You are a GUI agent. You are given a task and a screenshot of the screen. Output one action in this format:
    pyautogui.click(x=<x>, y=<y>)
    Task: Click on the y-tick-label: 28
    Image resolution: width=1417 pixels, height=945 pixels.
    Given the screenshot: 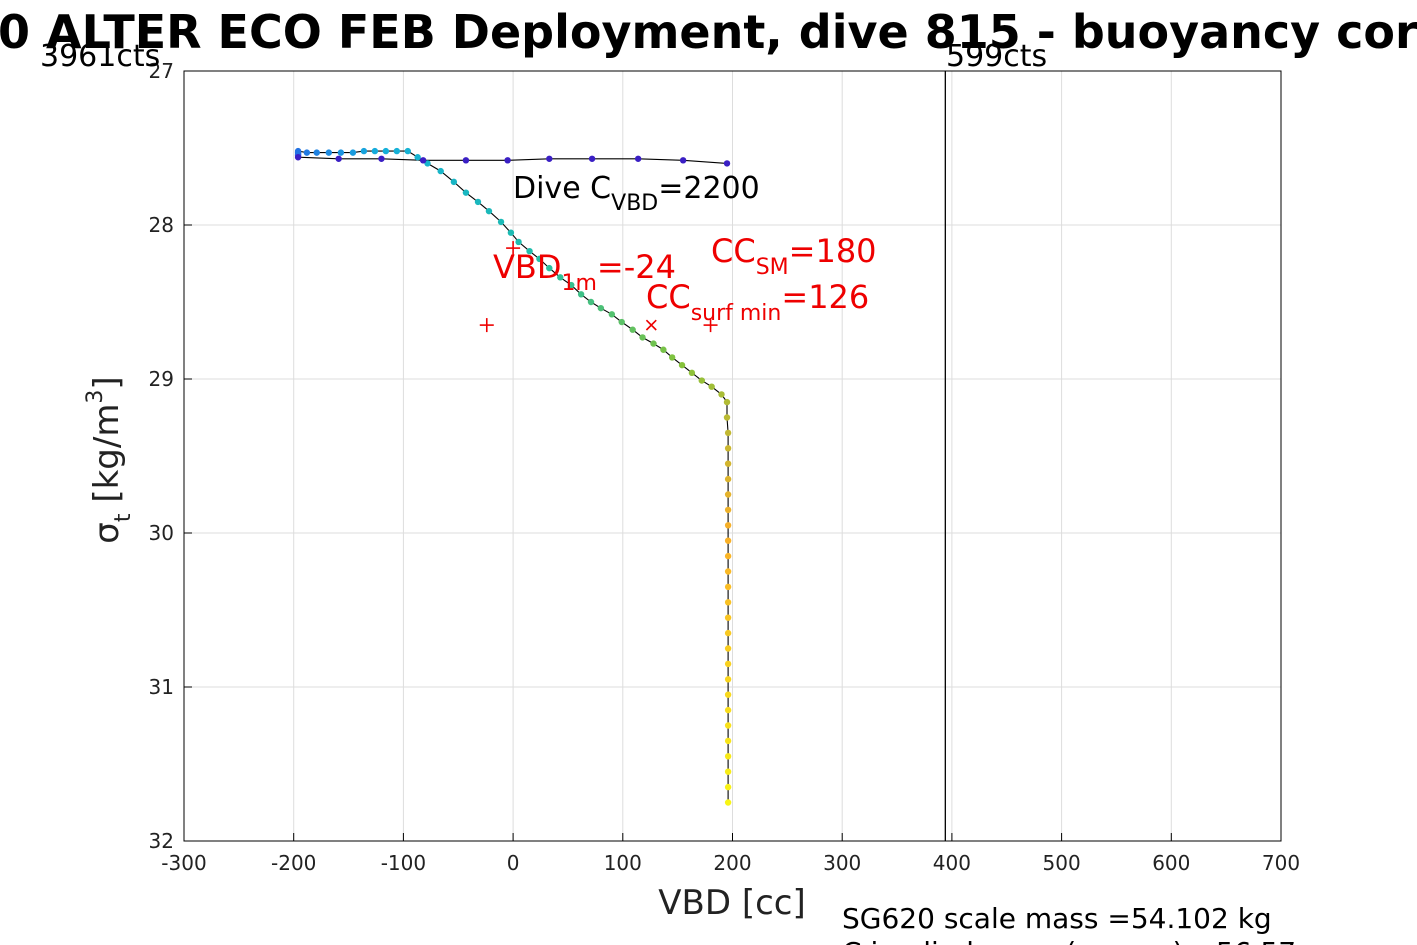 What is the action you would take?
    pyautogui.click(x=161, y=225)
    